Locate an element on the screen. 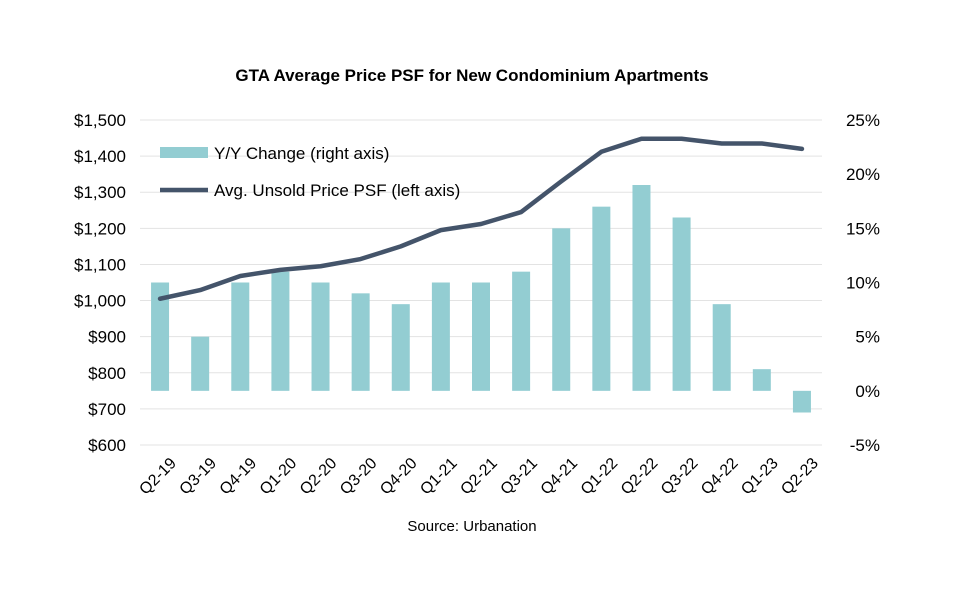  x-axis-tick-label: Q2-20 is located at coordinates (319, 477).